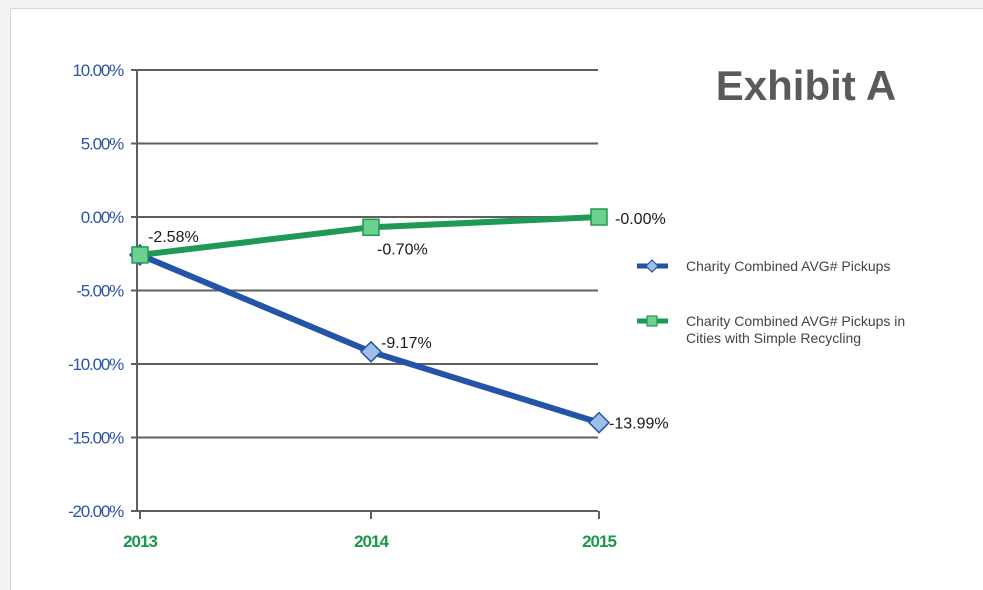 Image resolution: width=983 pixels, height=590 pixels. I want to click on legend-label: Cities with Simple Recycling, so click(773, 338).